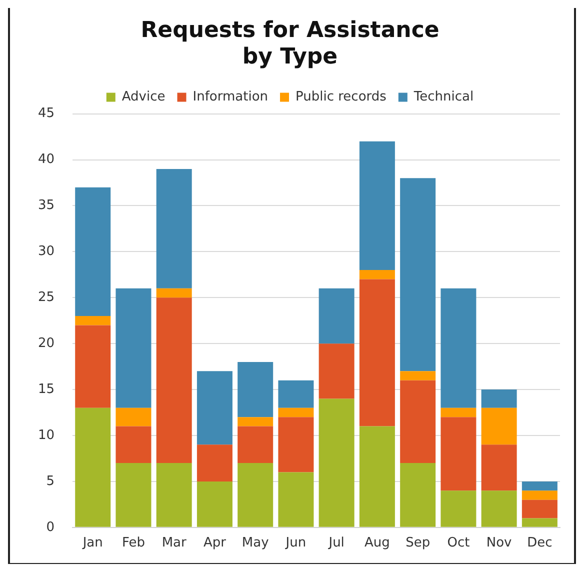 This screenshot has width=584, height=577. Describe the element at coordinates (230, 97) in the screenshot. I see `legend-label: Information` at that location.